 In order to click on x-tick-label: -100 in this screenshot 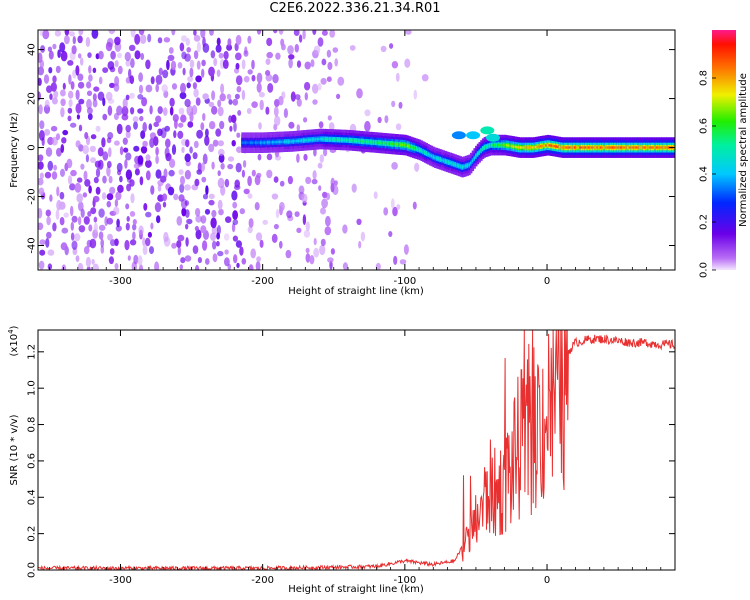, I will do `click(404, 281)`.